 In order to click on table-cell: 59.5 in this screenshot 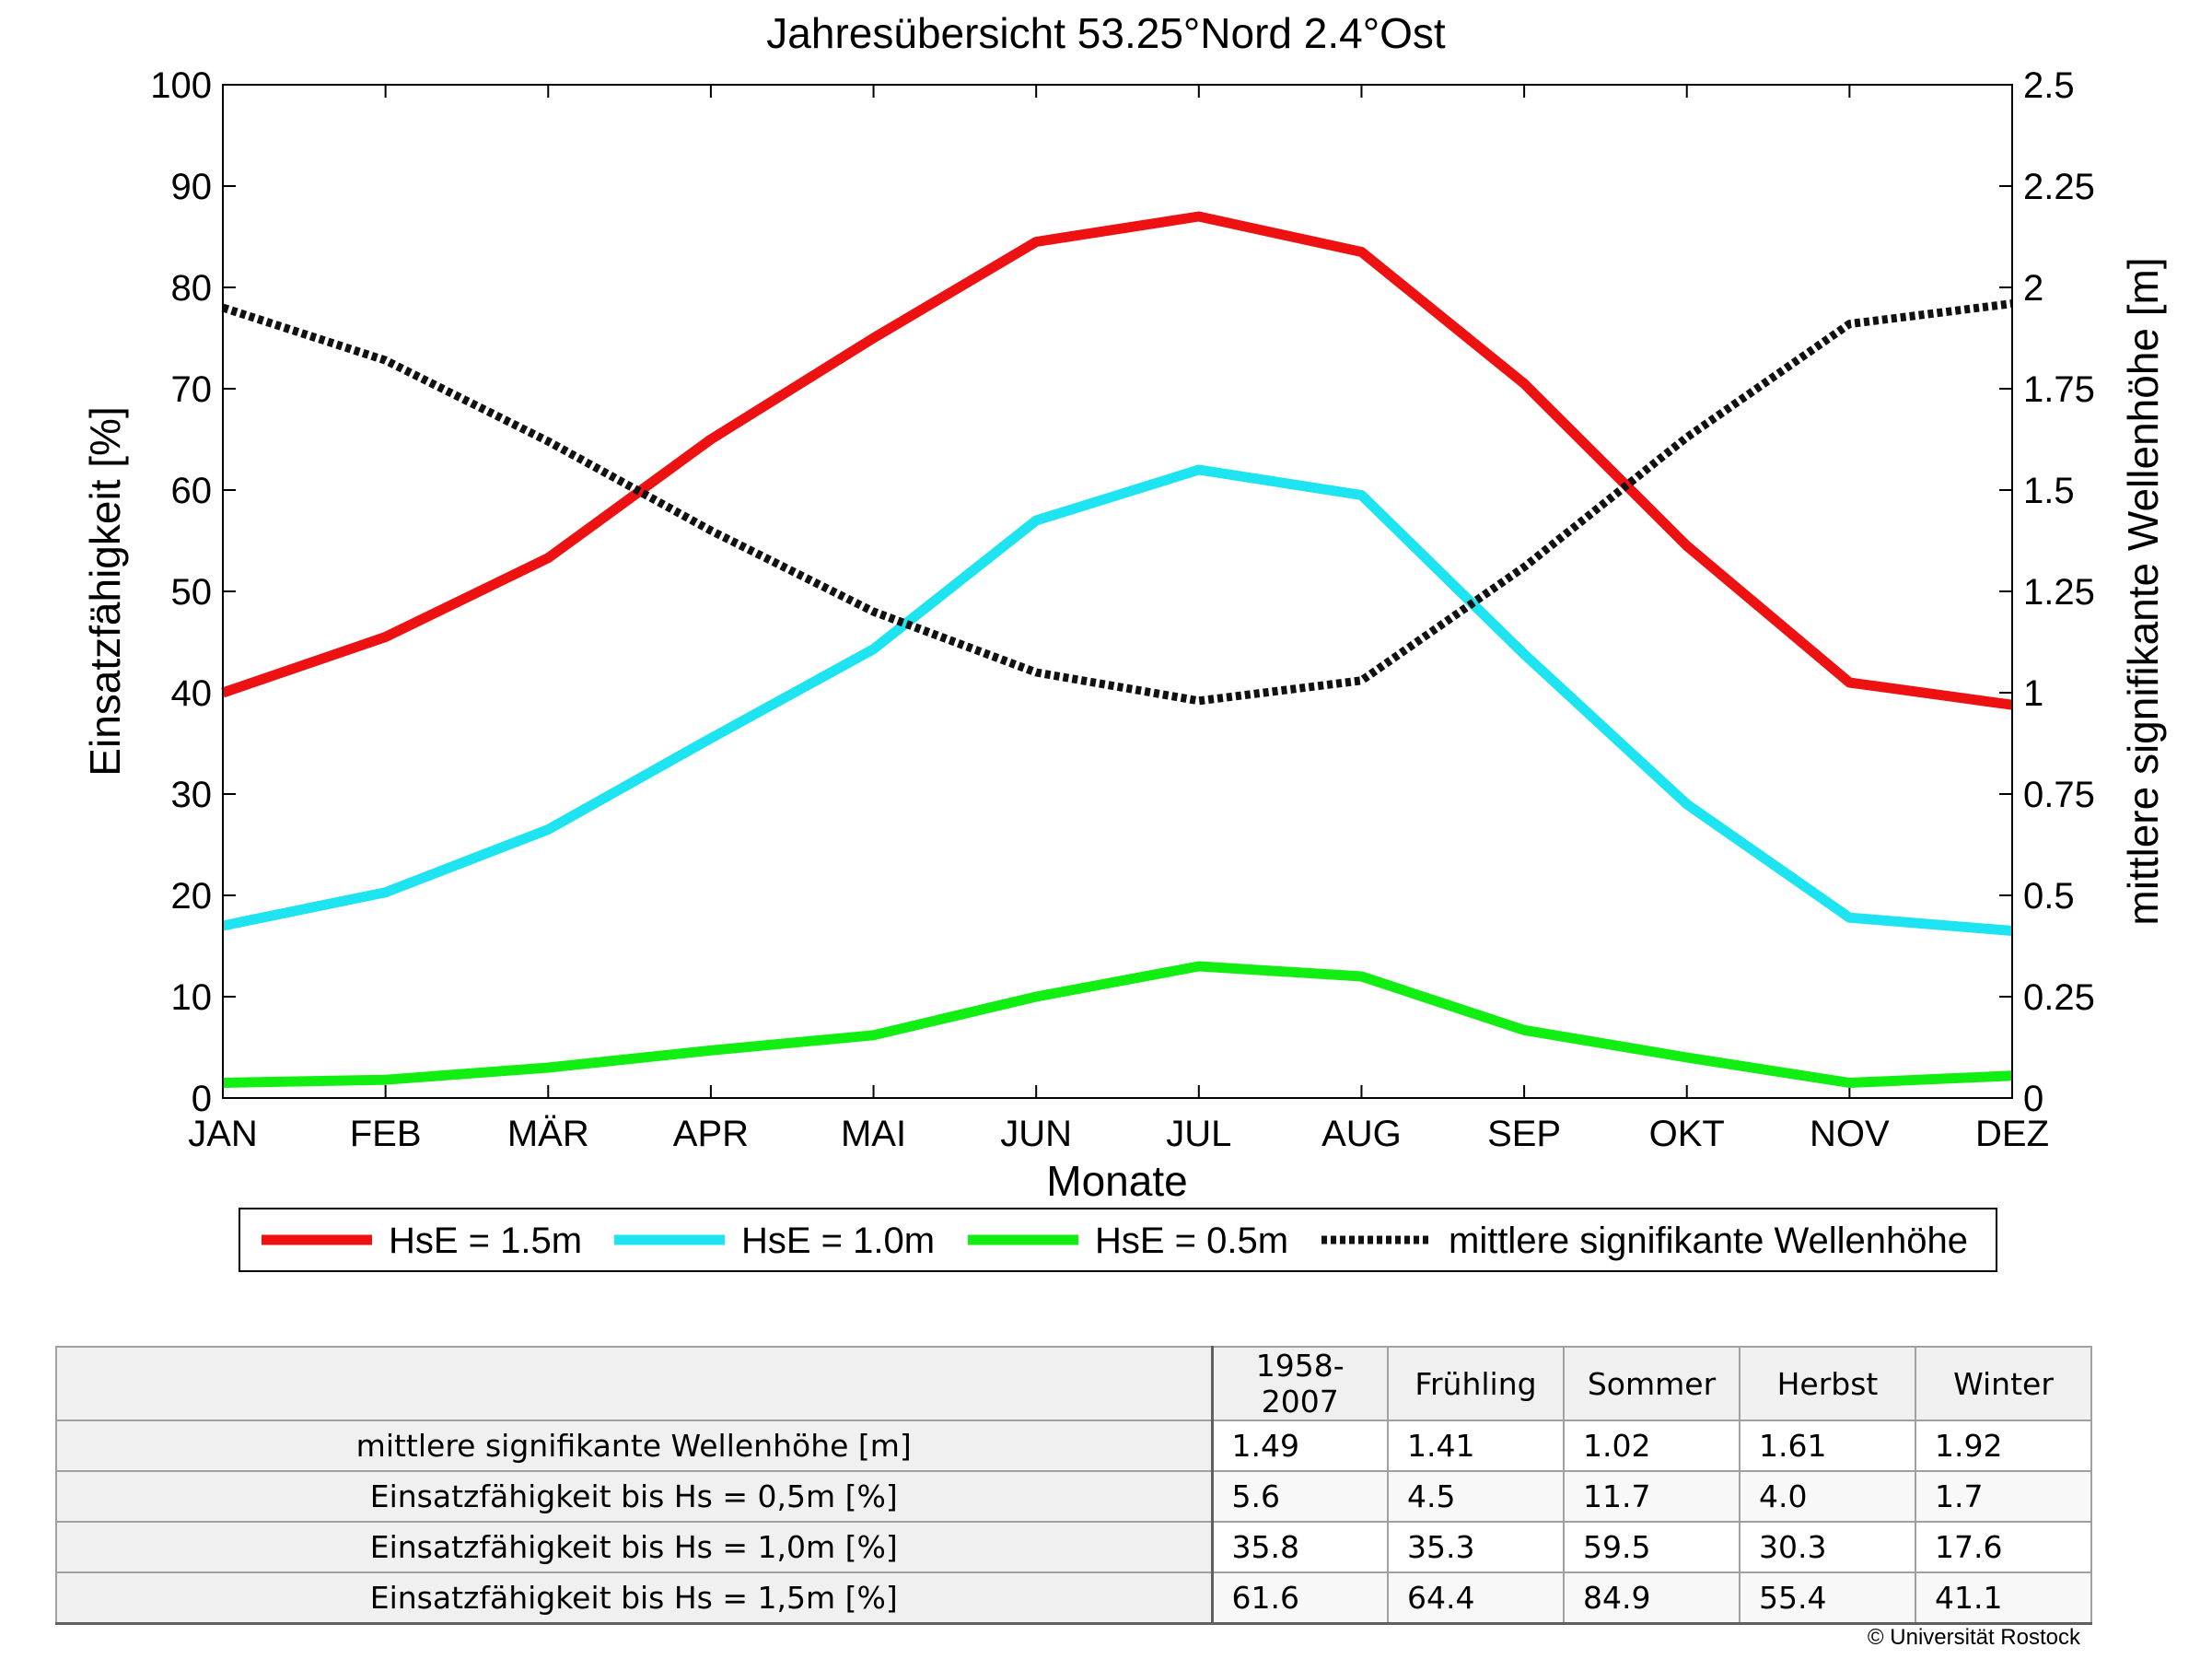, I will do `click(1651, 1547)`.